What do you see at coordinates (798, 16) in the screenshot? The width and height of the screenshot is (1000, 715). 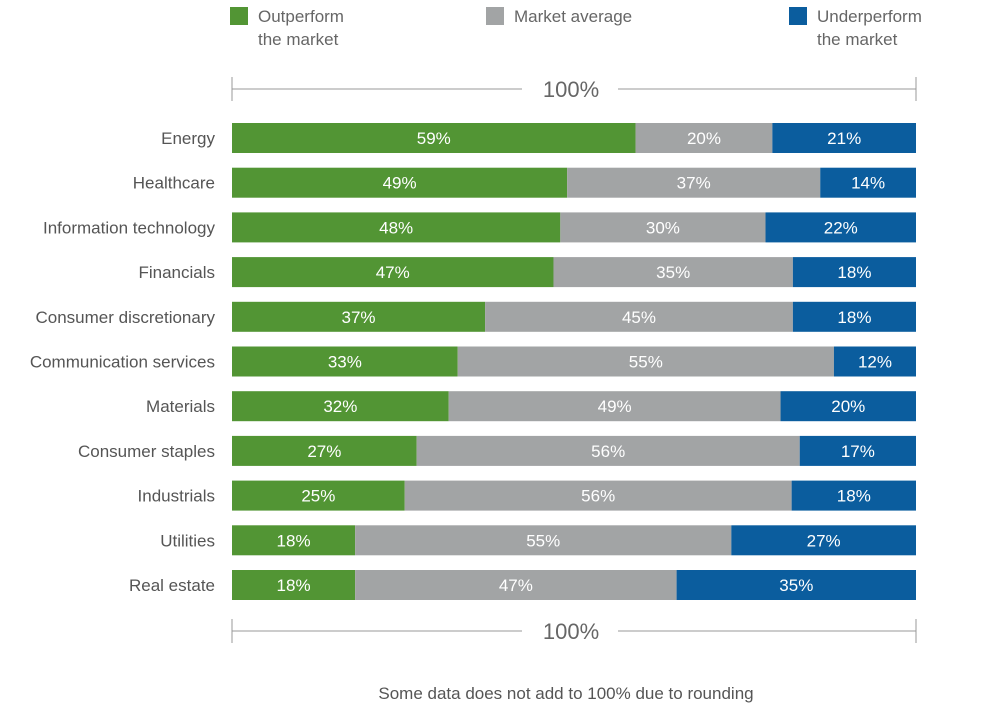 I see `legend-swatch-underperform` at bounding box center [798, 16].